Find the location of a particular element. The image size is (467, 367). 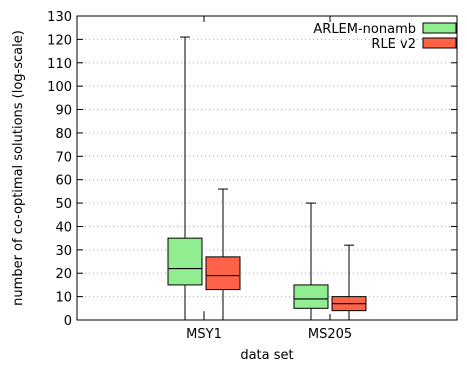

box-RLE v2-MSY1 is located at coordinates (223, 254).